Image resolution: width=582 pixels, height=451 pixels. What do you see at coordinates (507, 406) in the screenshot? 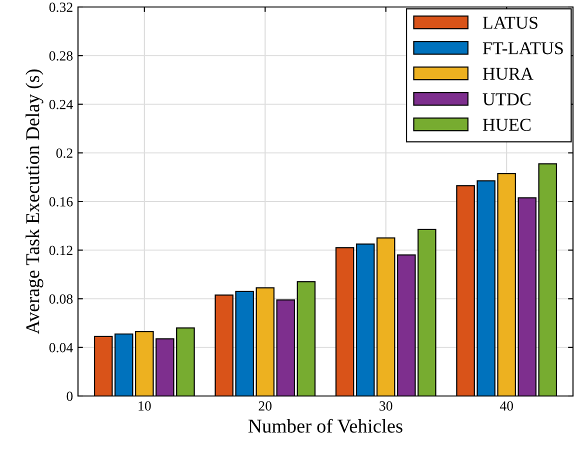
I see `x-tick-label: 40` at bounding box center [507, 406].